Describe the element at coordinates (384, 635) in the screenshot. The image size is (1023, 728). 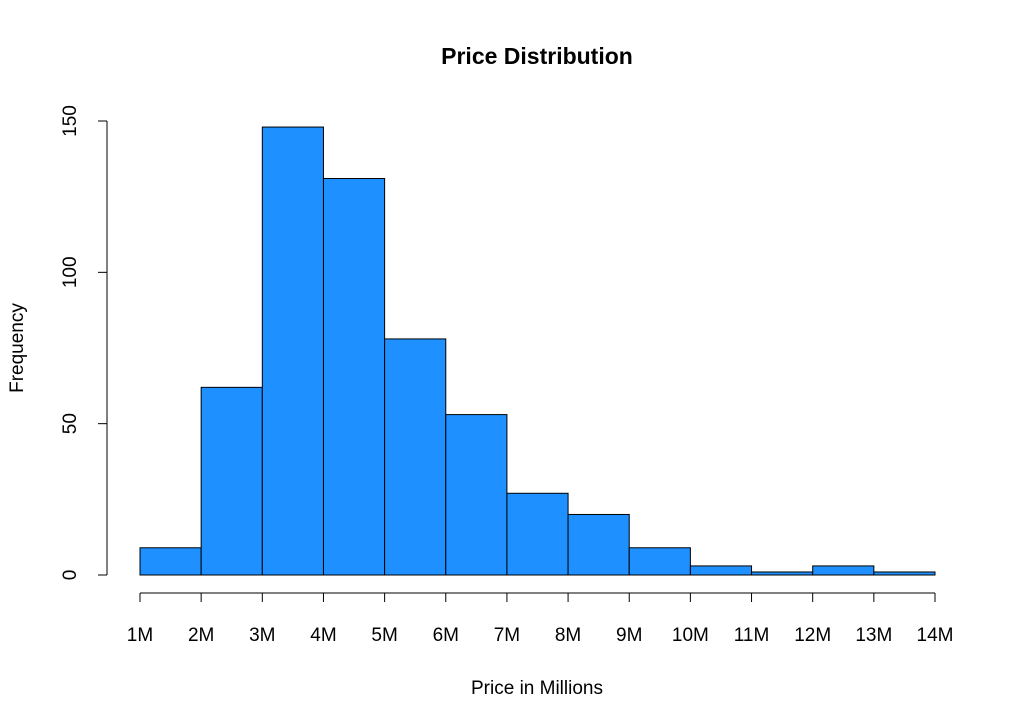
I see `x-tick-label: 5M` at that location.